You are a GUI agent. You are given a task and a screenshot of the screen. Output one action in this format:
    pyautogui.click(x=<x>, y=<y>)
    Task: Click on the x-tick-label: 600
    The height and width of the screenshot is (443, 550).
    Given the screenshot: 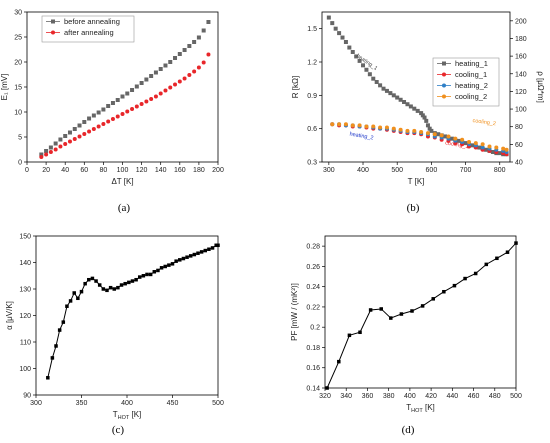 What is the action you would take?
    pyautogui.click(x=432, y=170)
    